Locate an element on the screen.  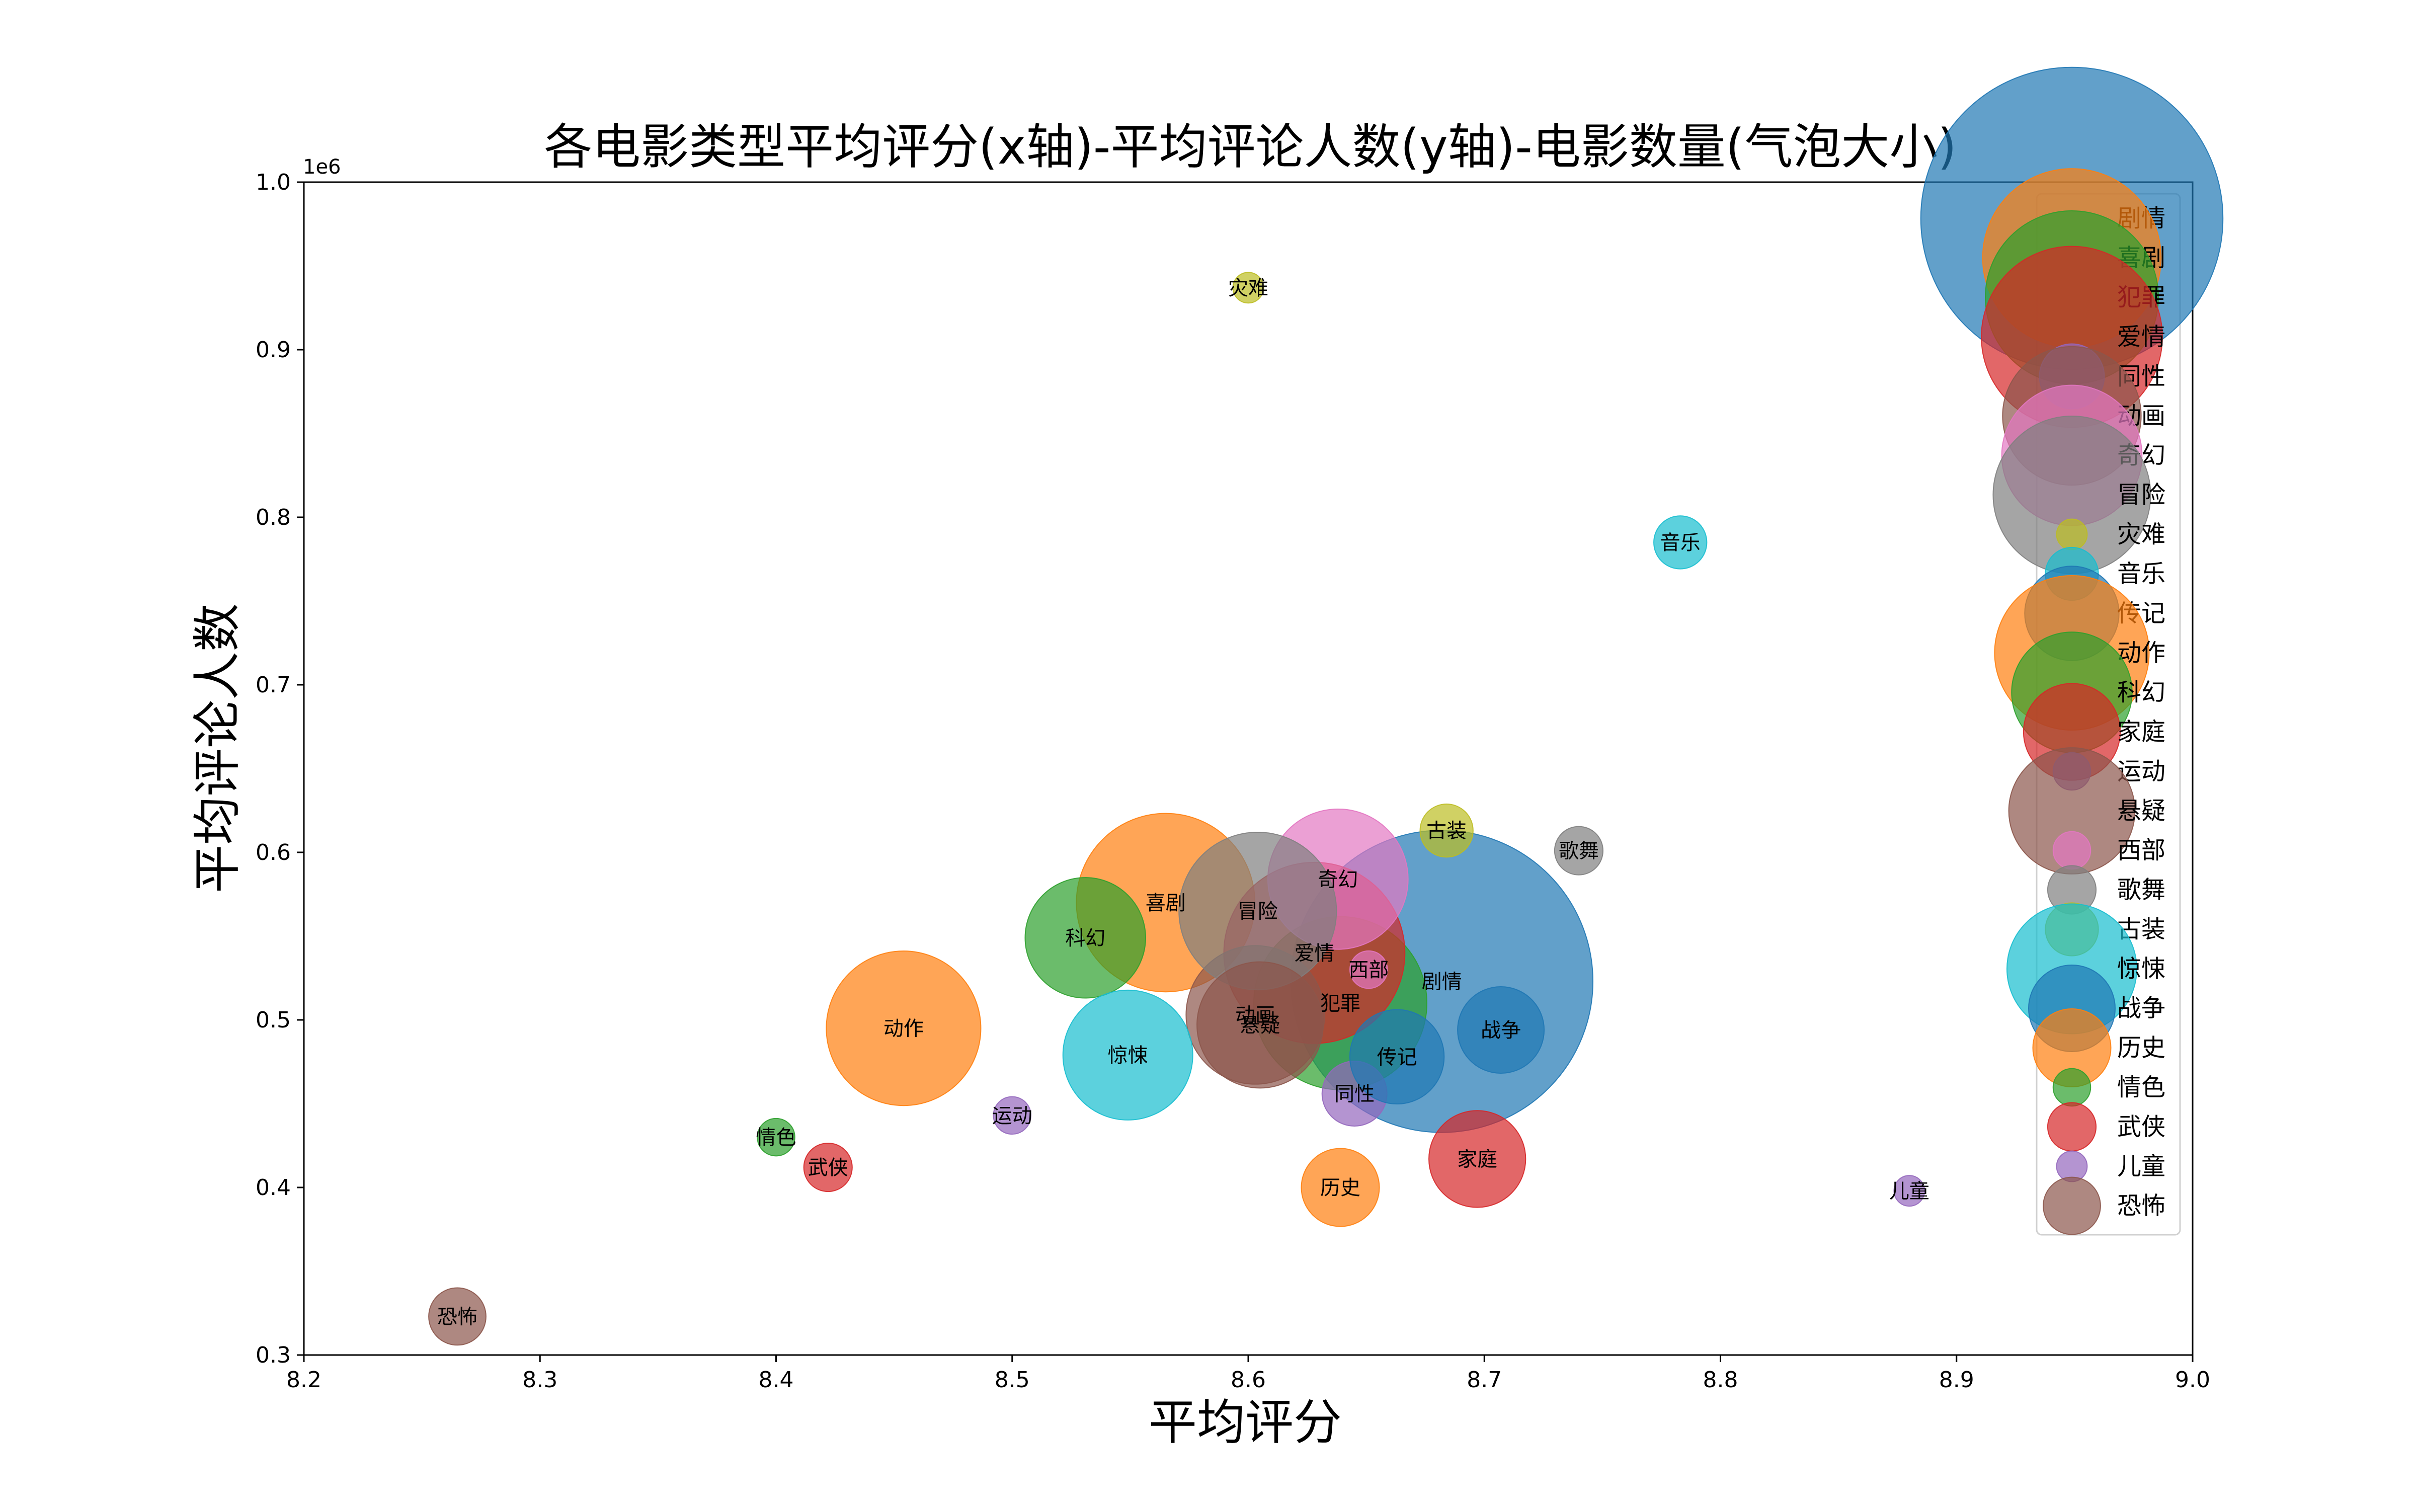
y-tick-label-2: 0.5 is located at coordinates (273, 1020).